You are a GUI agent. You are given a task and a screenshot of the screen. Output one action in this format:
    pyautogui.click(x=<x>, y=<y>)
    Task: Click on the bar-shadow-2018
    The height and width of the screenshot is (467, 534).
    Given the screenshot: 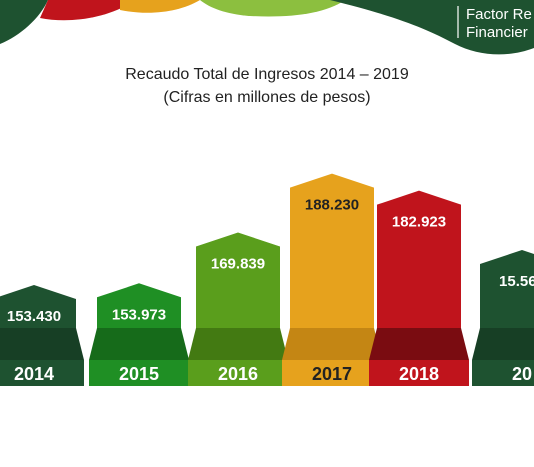 What is the action you would take?
    pyautogui.click(x=419, y=344)
    